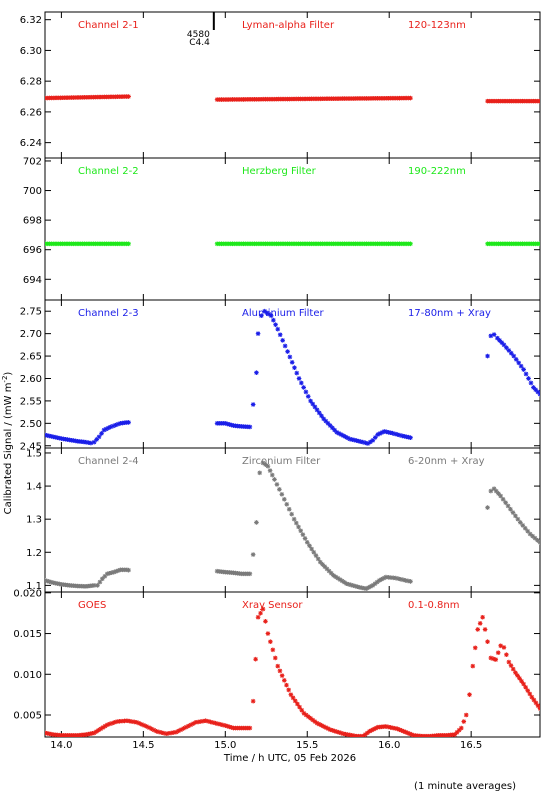 Image resolution: width=550 pixels, height=800 pixels. Describe the element at coordinates (31, 312) in the screenshot. I see `y-tick-label: 2.75` at that location.